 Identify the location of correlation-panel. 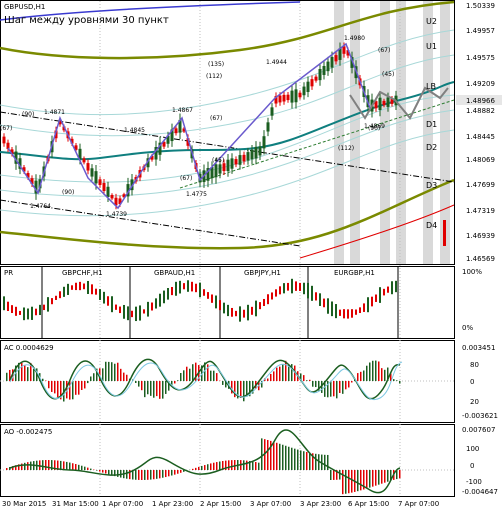
(227, 302).